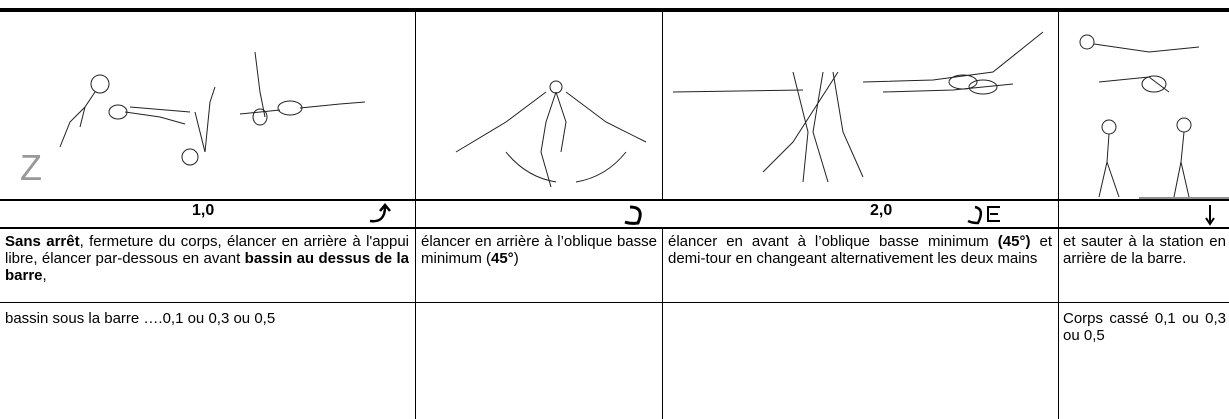 The image size is (1229, 419). Describe the element at coordinates (1144, 327) in the screenshot. I see `deduction: Corps cassé 0,1 ou 0,3 ou 0,5` at that location.